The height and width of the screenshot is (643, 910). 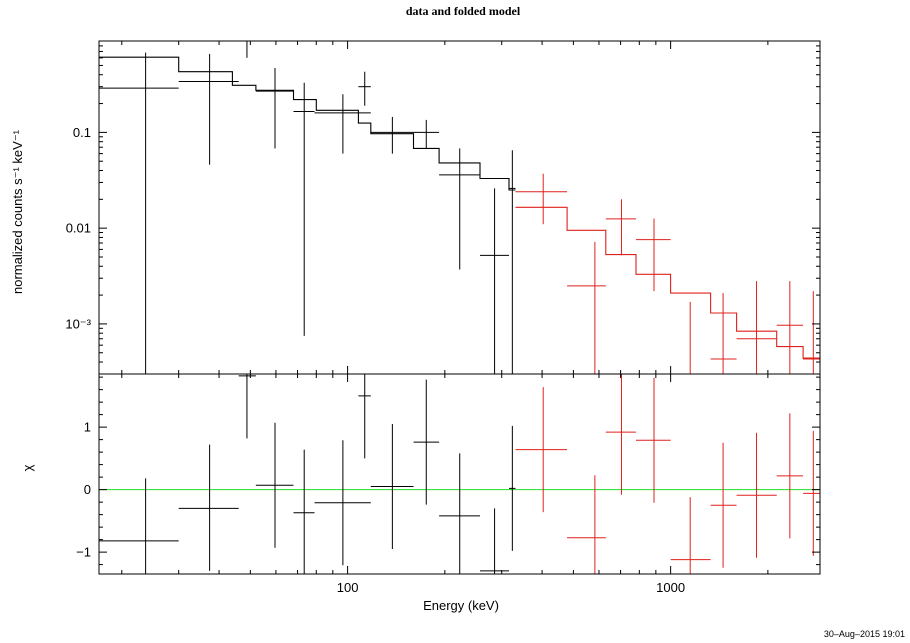 I want to click on chart-title: data and folded model, so click(x=463, y=11).